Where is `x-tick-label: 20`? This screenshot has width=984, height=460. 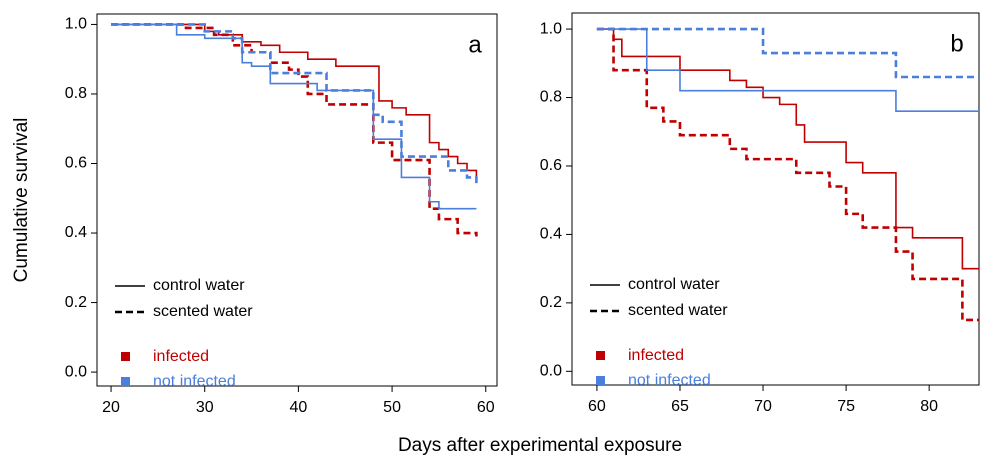 x-tick-label: 20 is located at coordinates (111, 407).